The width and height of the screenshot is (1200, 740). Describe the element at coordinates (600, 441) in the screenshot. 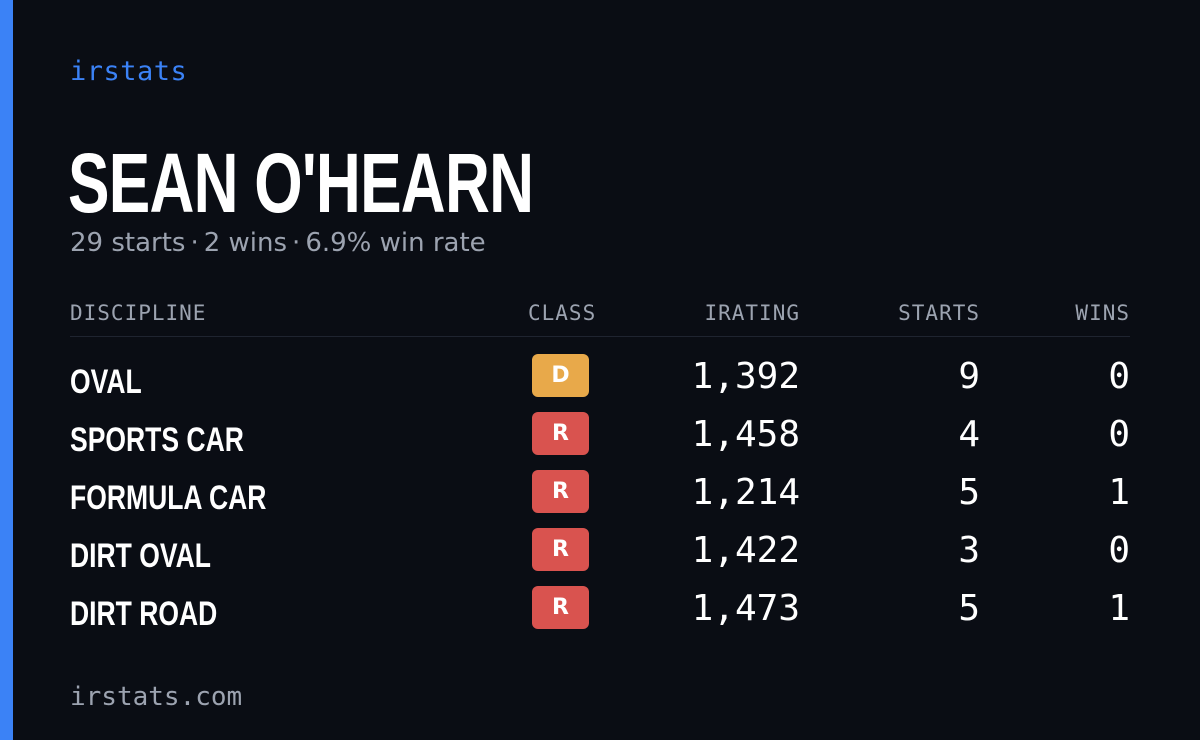

I see `table-row: SPORTS CAR R 1,458 4 0` at that location.